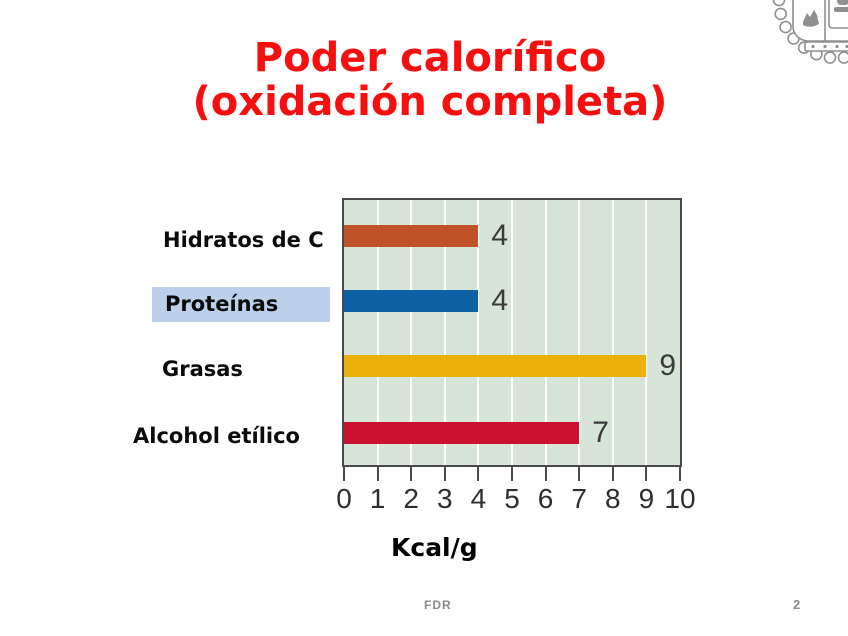  Describe the element at coordinates (438, 605) in the screenshot. I see `footer-text: FDR` at that location.